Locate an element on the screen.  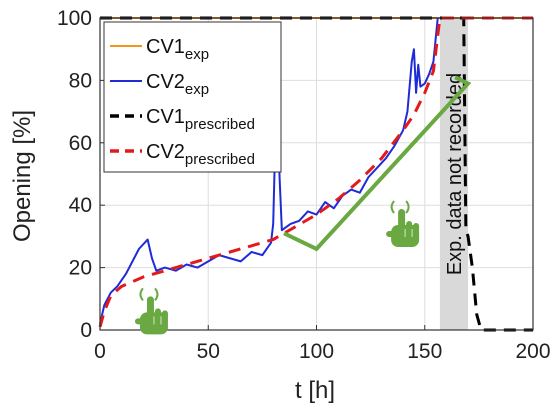
legend-label: CV2prescribed is located at coordinates (200, 154).